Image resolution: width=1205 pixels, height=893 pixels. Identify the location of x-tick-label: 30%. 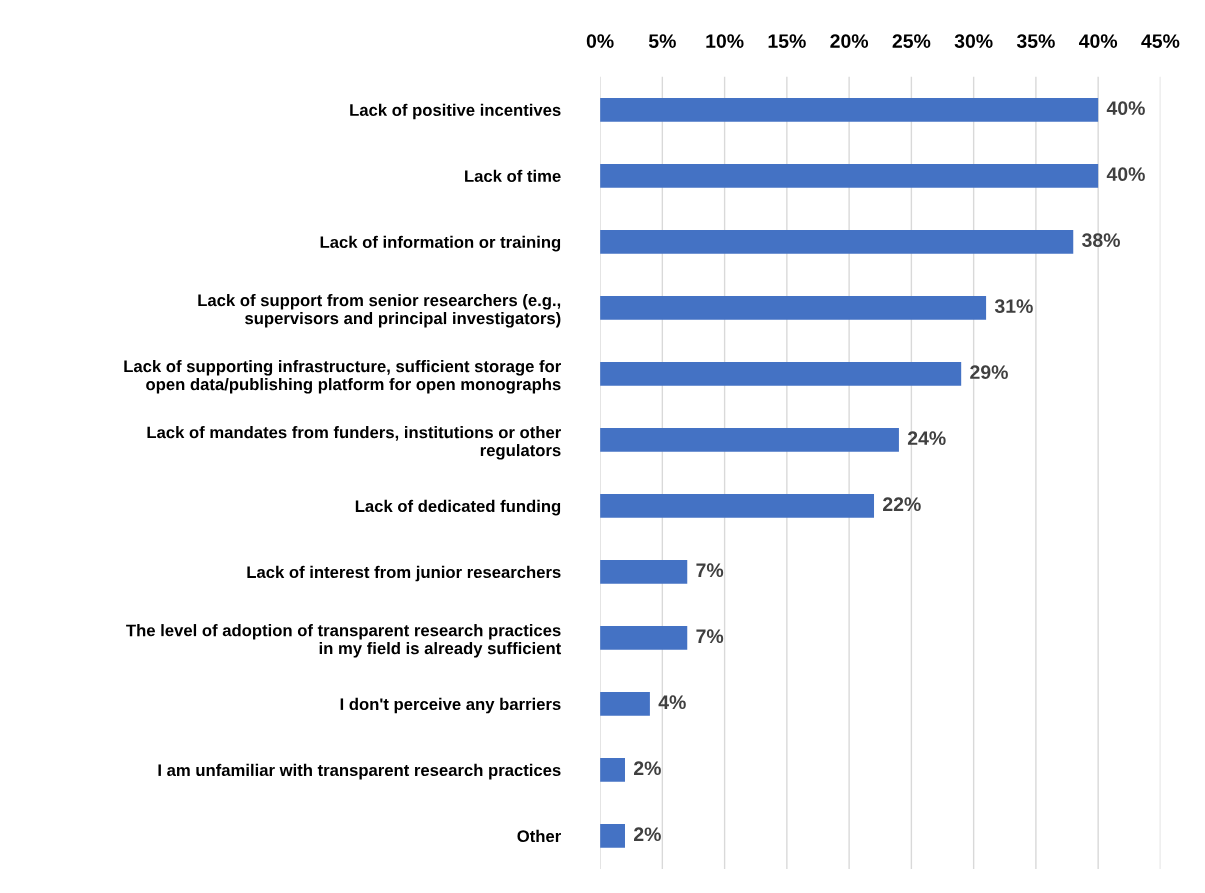
(973, 41).